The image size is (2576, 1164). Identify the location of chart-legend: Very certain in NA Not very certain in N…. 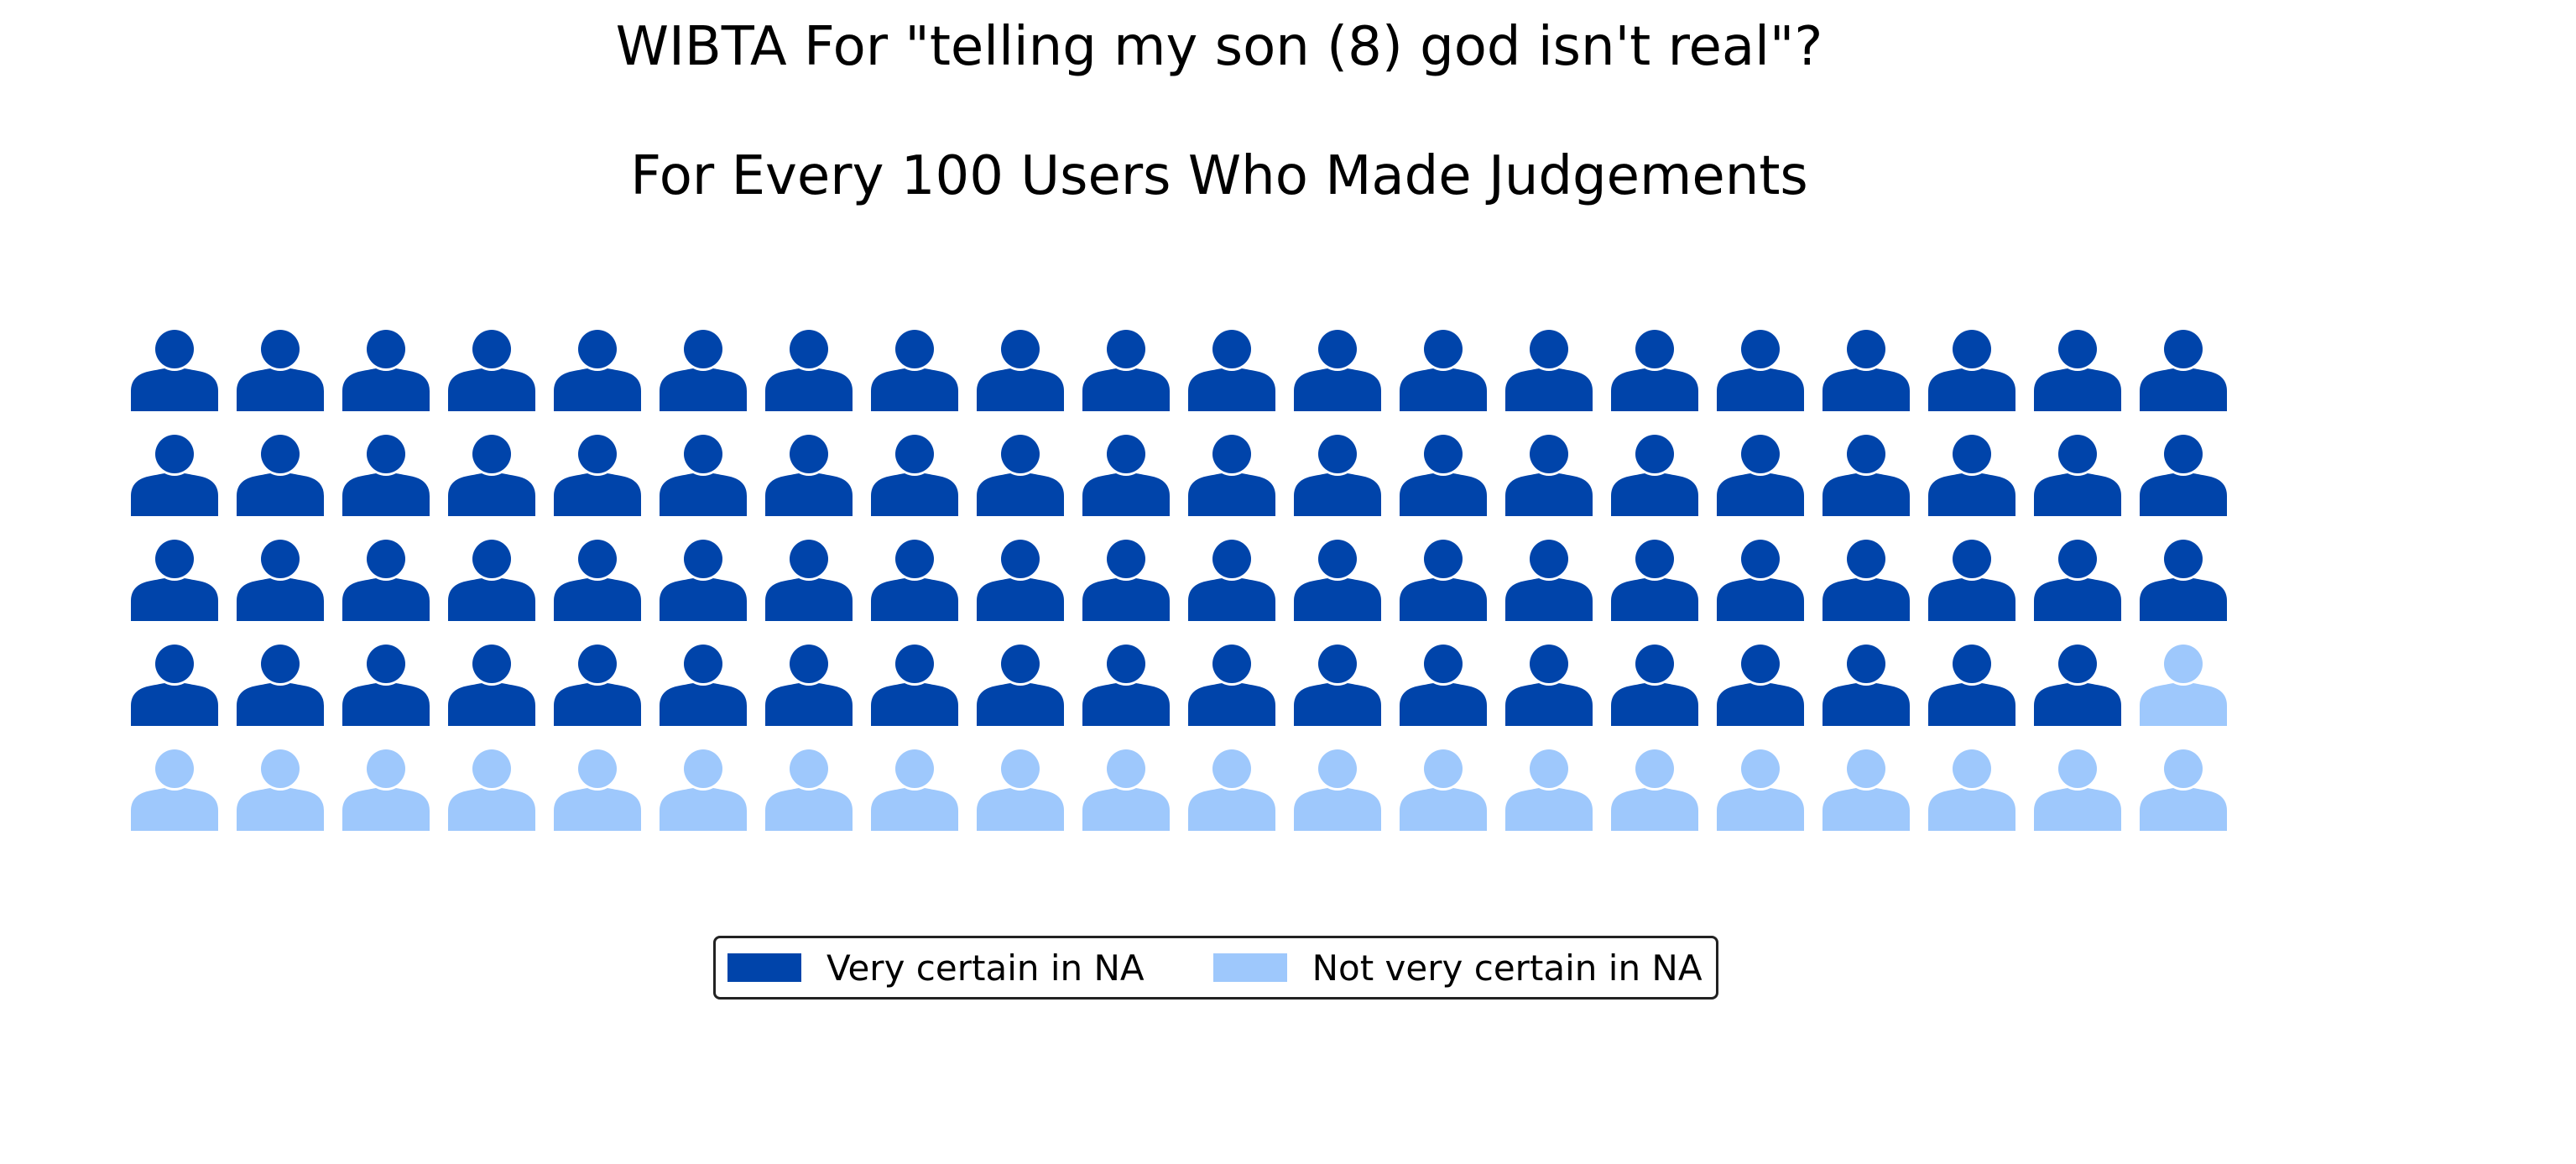
(1215, 968).